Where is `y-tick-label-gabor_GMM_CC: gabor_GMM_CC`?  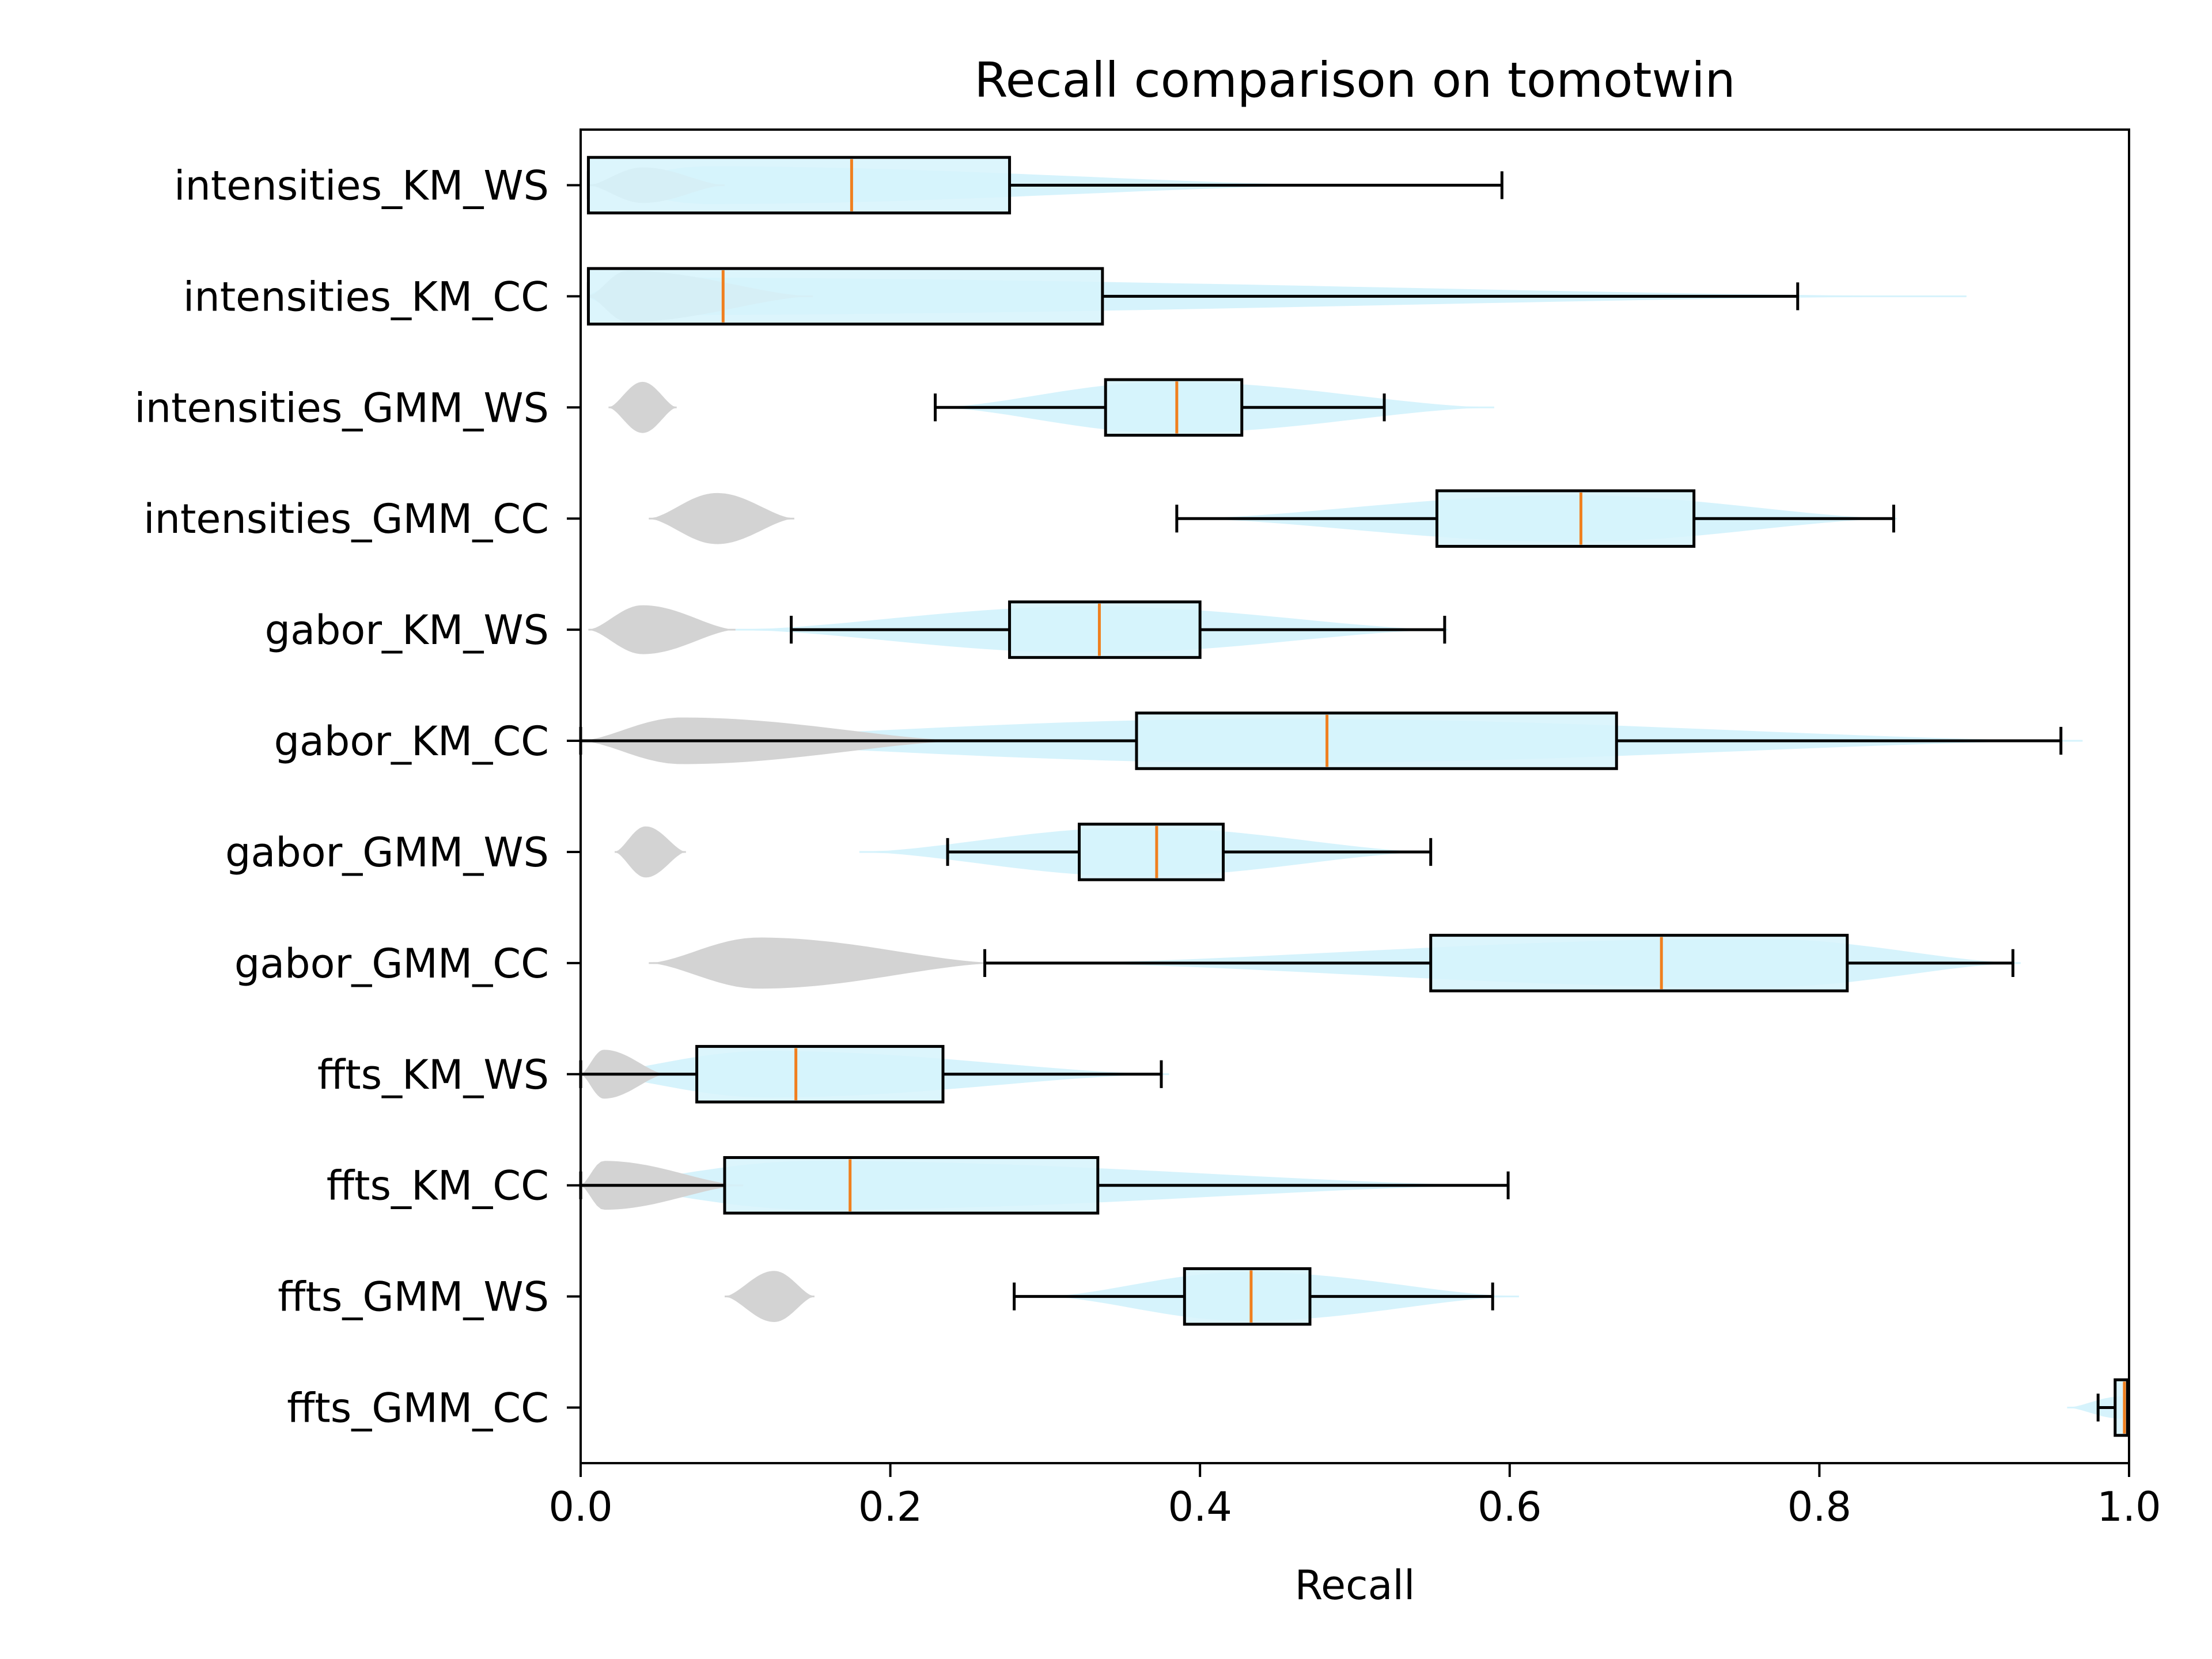
y-tick-label-gabor_GMM_CC: gabor_GMM_CC is located at coordinates (391, 963).